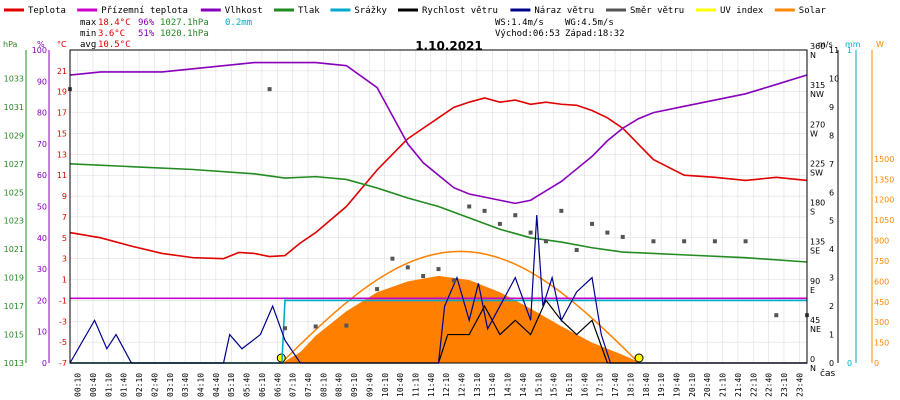 This screenshot has width=900, height=400. What do you see at coordinates (438, 331) in the screenshot?
I see `series-line` at bounding box center [438, 331].